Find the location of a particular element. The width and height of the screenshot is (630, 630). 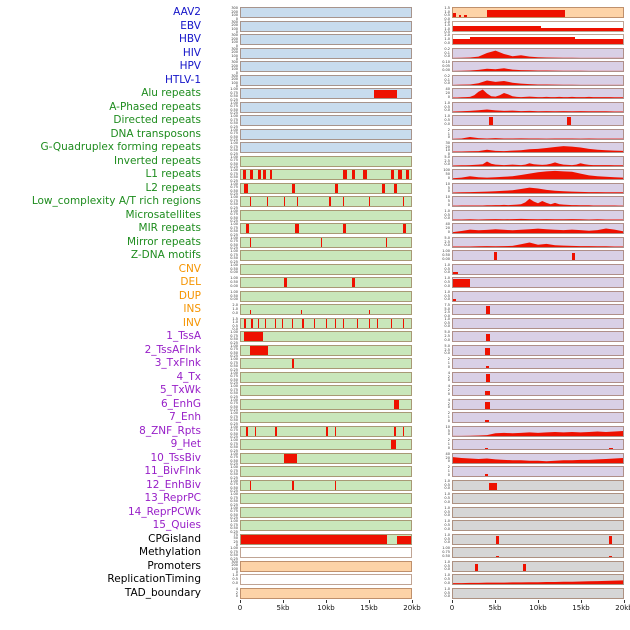

y-axis: 2.0 1.0 0.0 is located at coordinates (442, 40).